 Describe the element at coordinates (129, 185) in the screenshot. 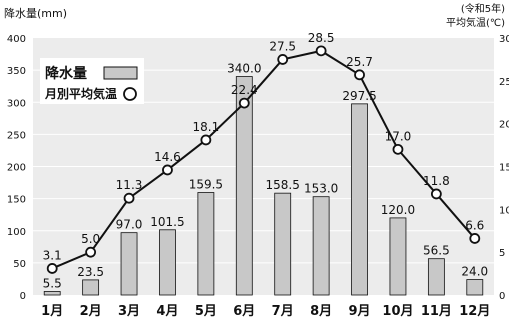

I see `temperature-value-label: 11.3` at that location.